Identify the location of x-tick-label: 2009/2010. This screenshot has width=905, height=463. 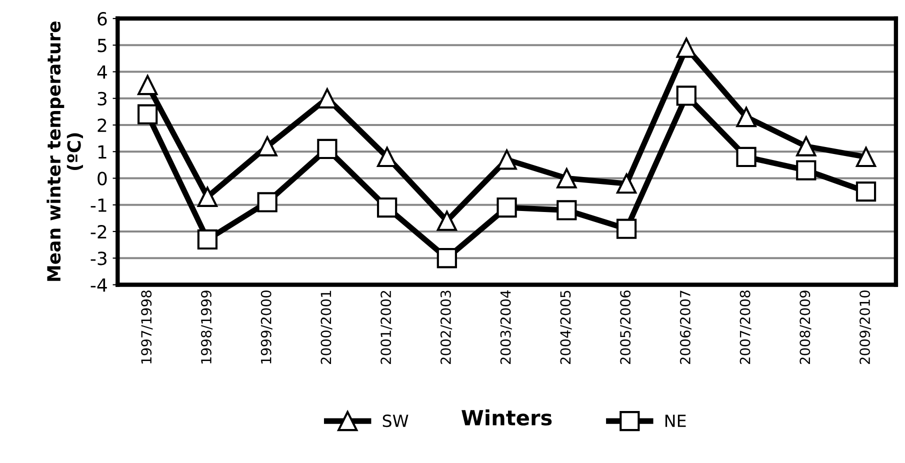
(866, 327).